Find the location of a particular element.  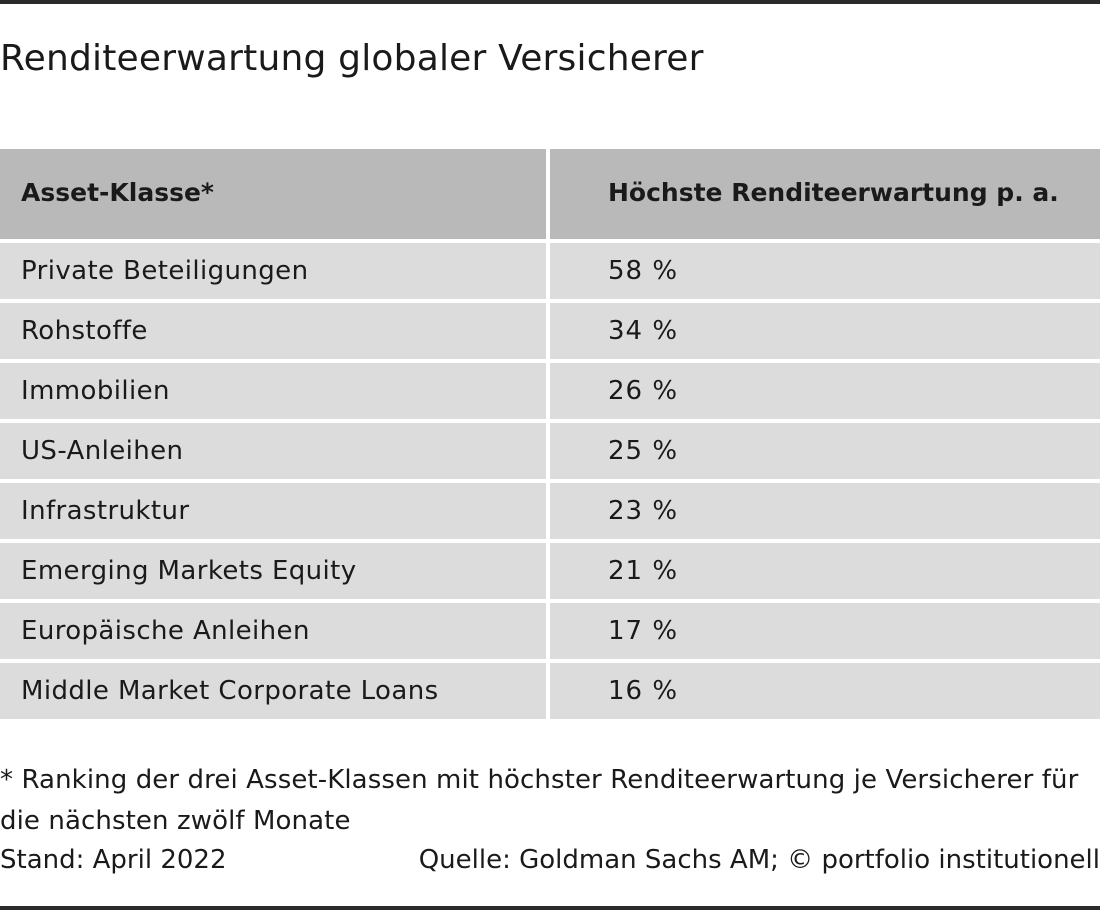

table-row: US-Anleihen 25 % is located at coordinates (550, 451).